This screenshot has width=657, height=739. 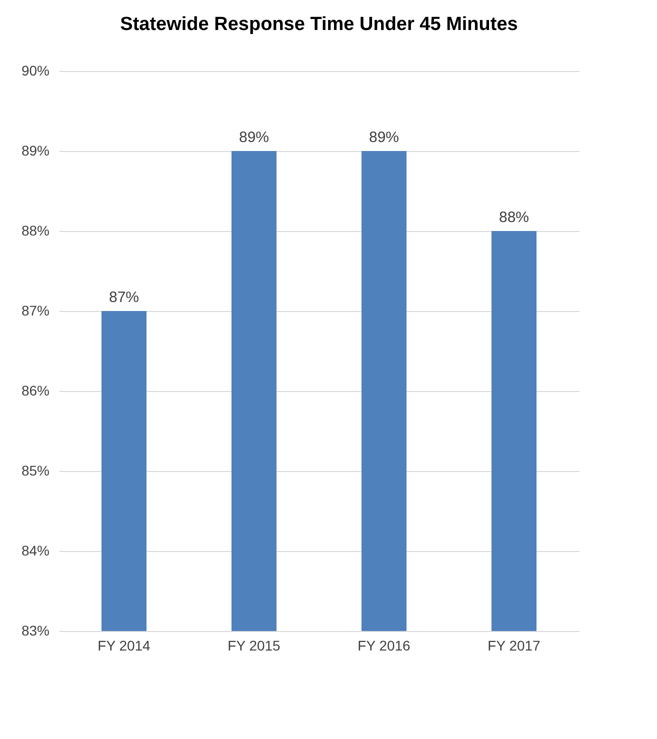 What do you see at coordinates (35, 470) in the screenshot?
I see `y-tick-label: 85%` at bounding box center [35, 470].